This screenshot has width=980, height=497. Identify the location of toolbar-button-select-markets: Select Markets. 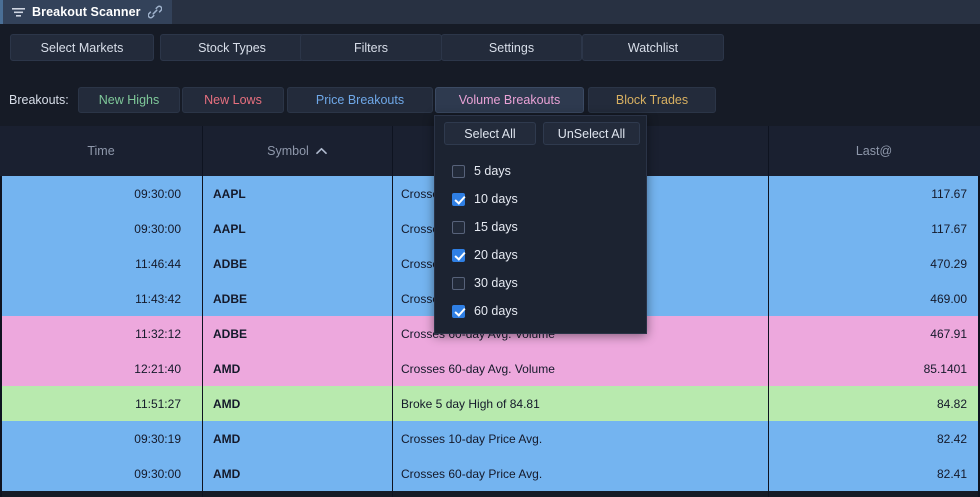
(82, 47).